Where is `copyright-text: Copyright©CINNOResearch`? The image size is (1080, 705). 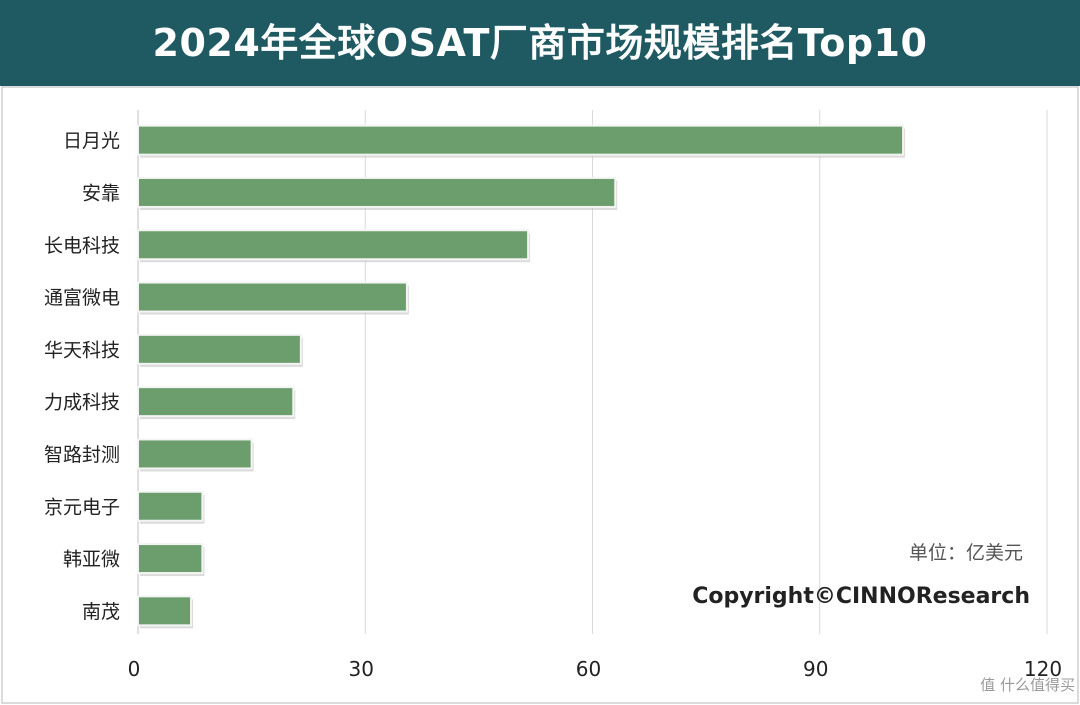 copyright-text: Copyright©CINNOResearch is located at coordinates (861, 596).